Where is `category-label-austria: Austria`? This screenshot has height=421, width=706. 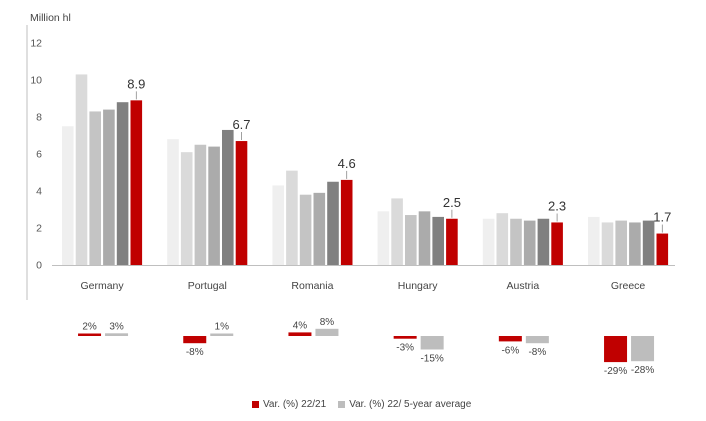 category-label-austria: Austria is located at coordinates (523, 286).